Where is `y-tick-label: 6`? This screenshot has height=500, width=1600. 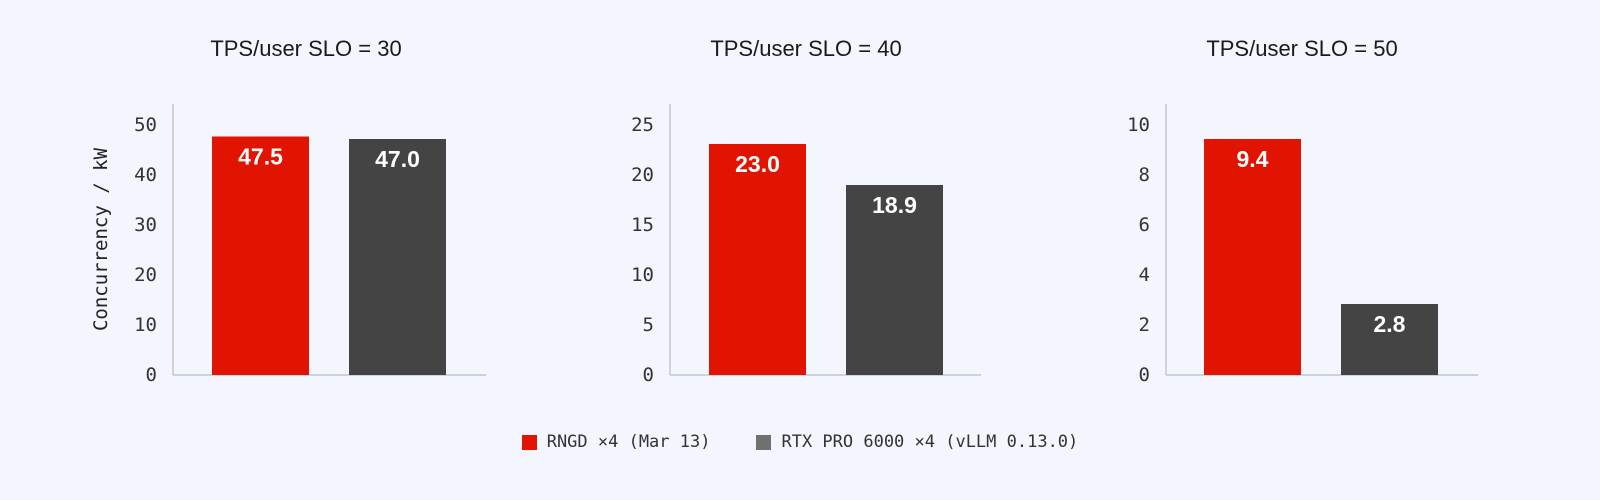 y-tick-label: 6 is located at coordinates (1144, 225).